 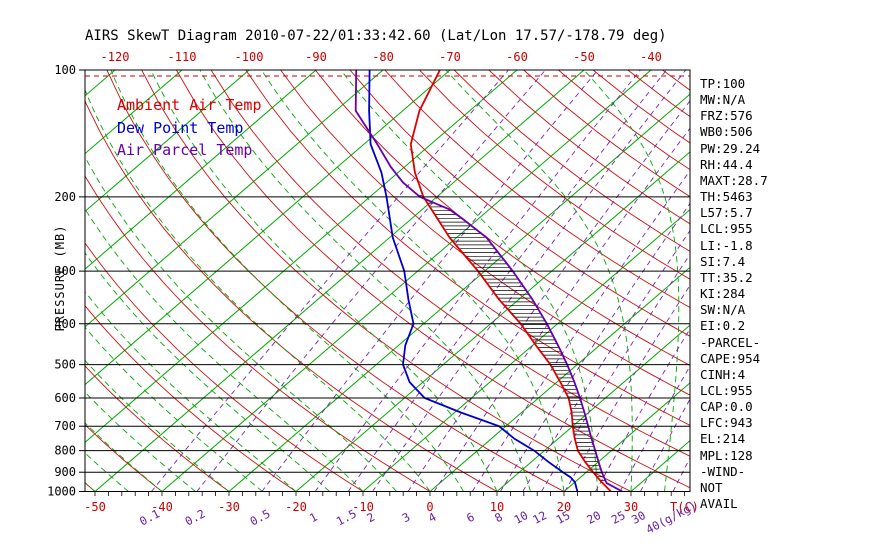 I want to click on stats-line: EL:214, so click(x=723, y=439).